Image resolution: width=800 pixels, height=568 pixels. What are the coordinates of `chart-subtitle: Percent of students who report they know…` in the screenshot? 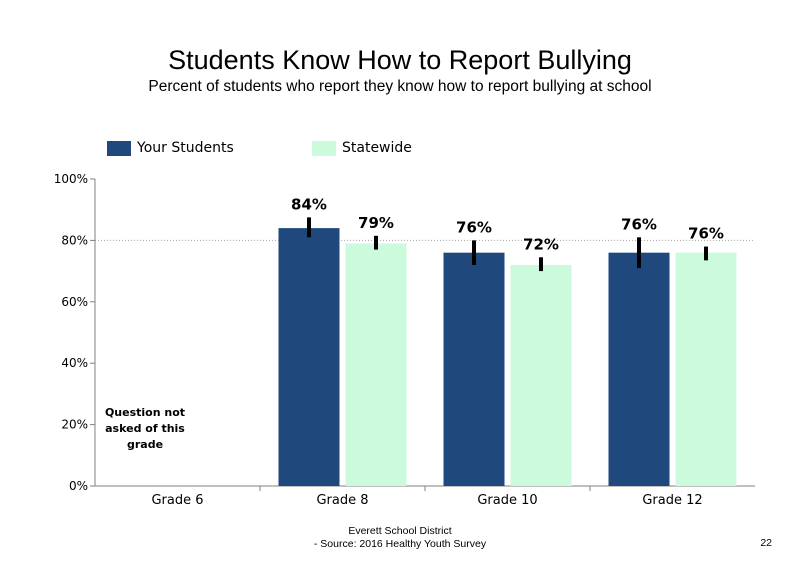 It's located at (400, 86).